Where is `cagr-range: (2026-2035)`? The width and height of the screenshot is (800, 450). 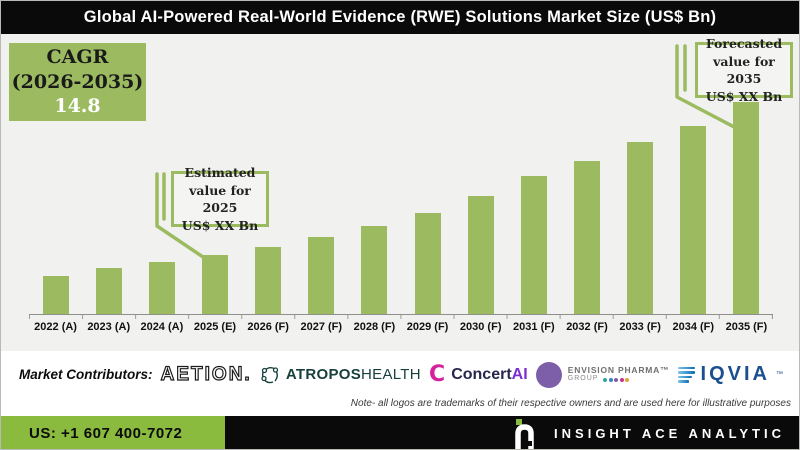
cagr-range: (2026-2035) is located at coordinates (77, 81).